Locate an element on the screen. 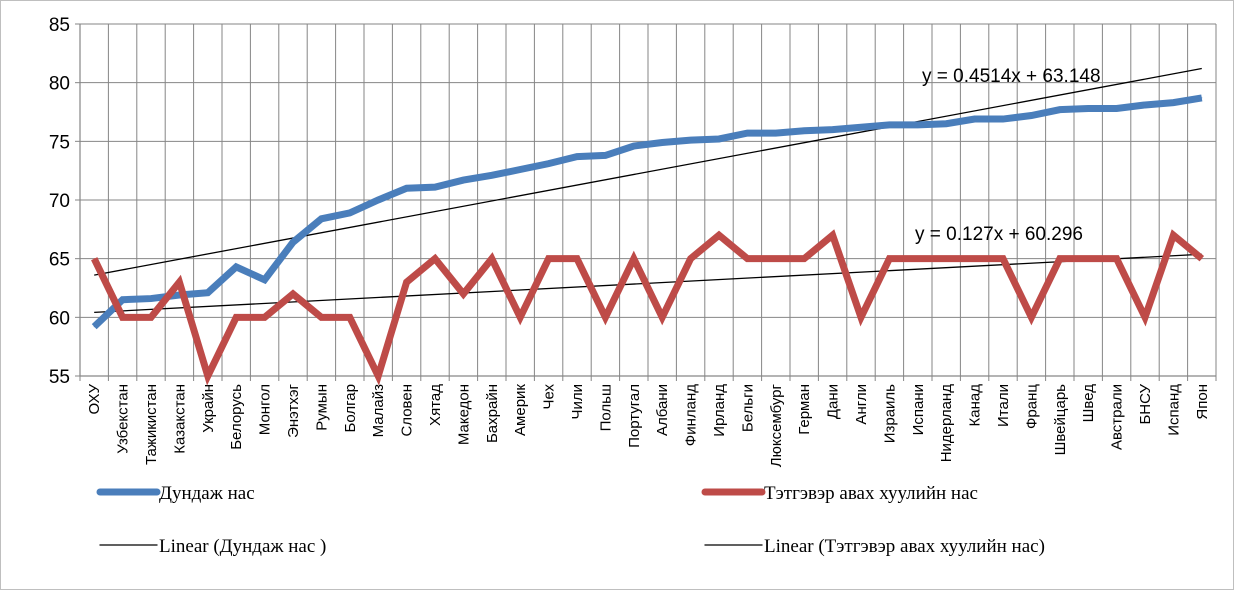  y-tick-label: 70 is located at coordinates (59, 201).